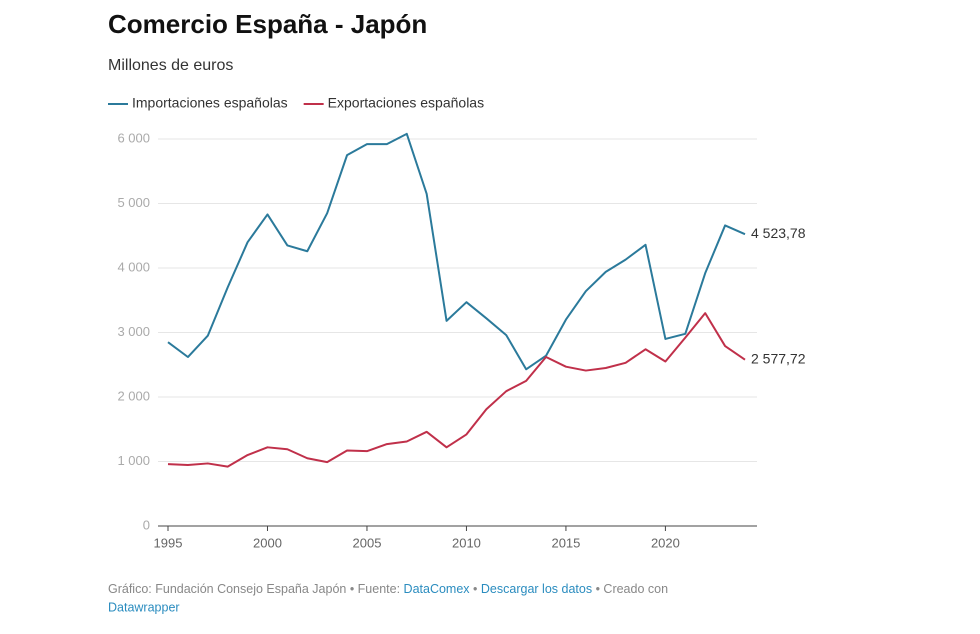 This screenshot has height=634, width=980. I want to click on legend-label: Exportaciones españolas, so click(406, 103).